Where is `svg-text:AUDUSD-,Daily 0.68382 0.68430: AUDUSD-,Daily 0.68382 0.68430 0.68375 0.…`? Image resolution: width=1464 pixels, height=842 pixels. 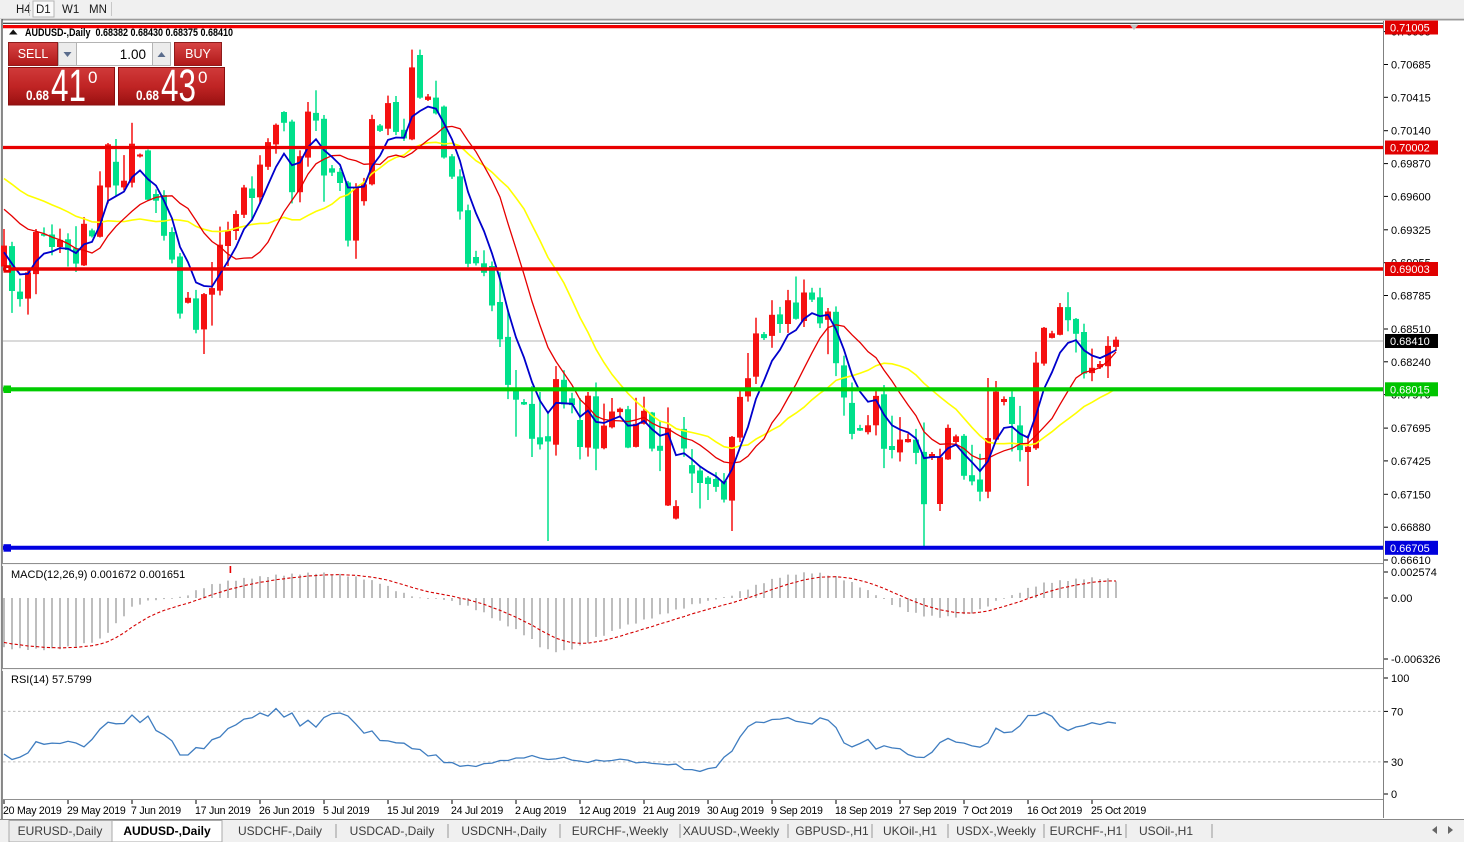
svg-text:AUDUSD-,Daily 0.68382 0.68430: AUDUSD-,Daily 0.68382 0.68430 0.68375 0.… is located at coordinates (129, 33).